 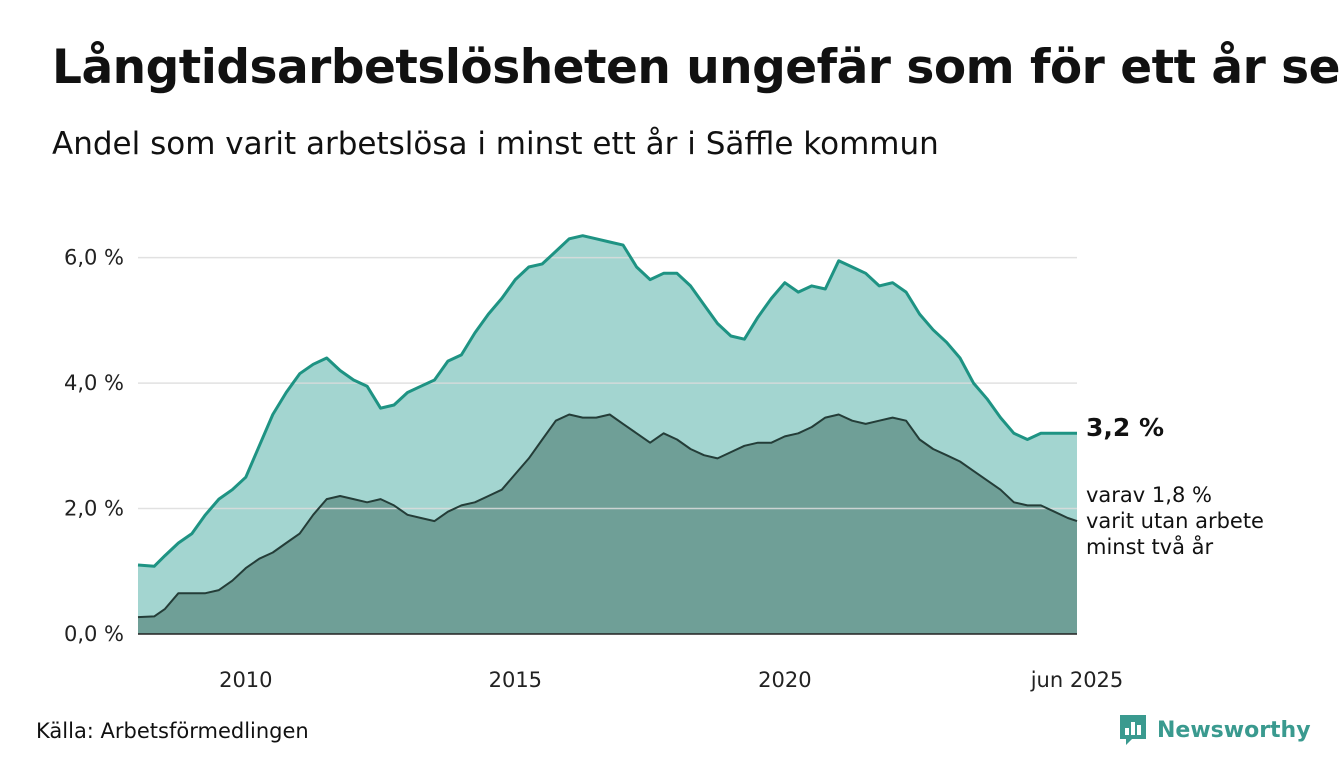 What do you see at coordinates (1077, 680) in the screenshot?
I see `x-tick-label: jun 2025` at bounding box center [1077, 680].